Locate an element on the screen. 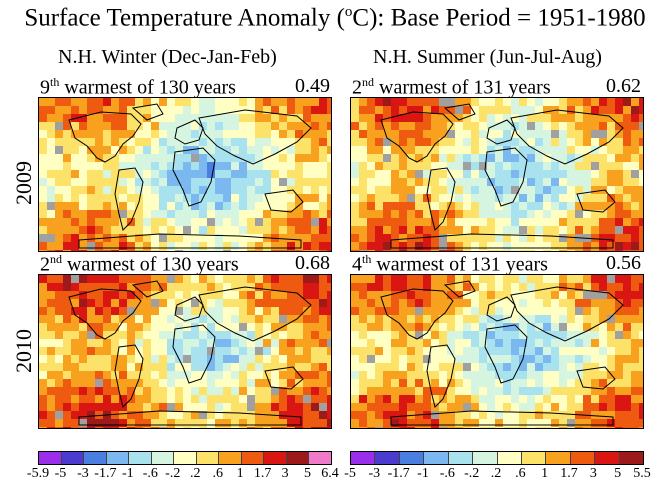 The image size is (670, 489). scale-tick-label: 5.5 is located at coordinates (642, 473).